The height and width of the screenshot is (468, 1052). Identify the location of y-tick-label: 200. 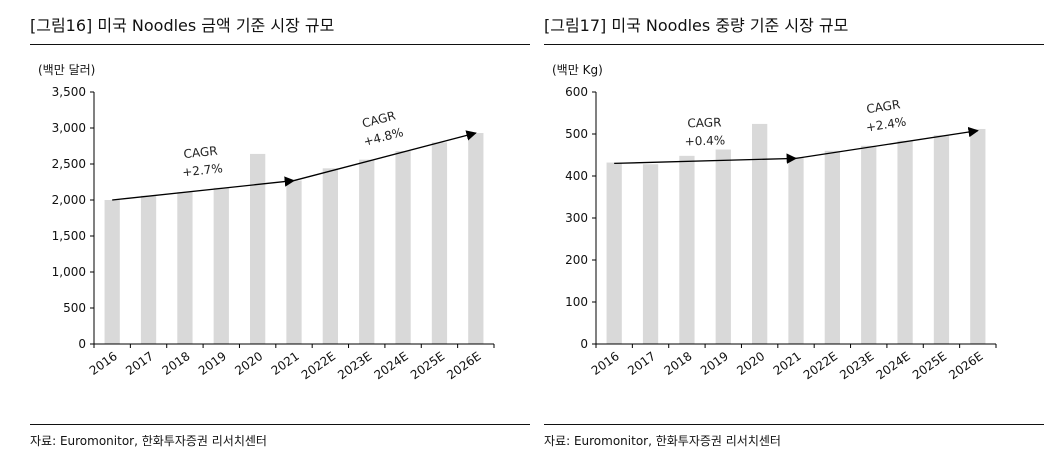
(576, 260).